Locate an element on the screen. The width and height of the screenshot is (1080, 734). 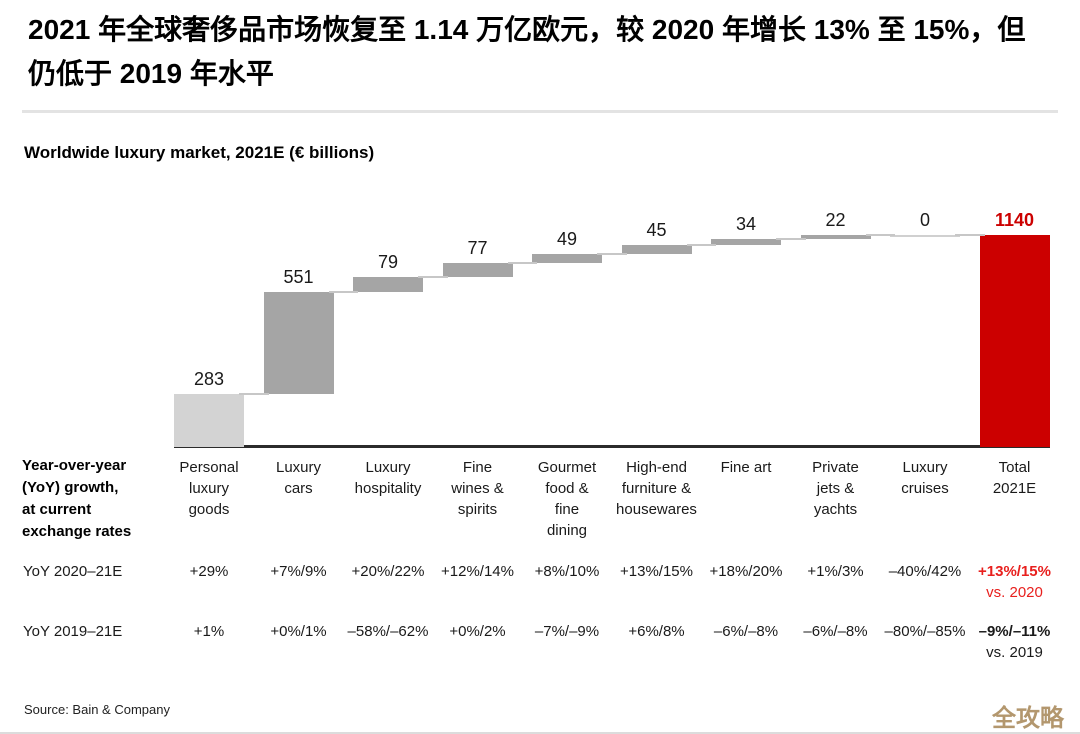
yoy-cell: –7%/–9% is located at coordinates (567, 631).